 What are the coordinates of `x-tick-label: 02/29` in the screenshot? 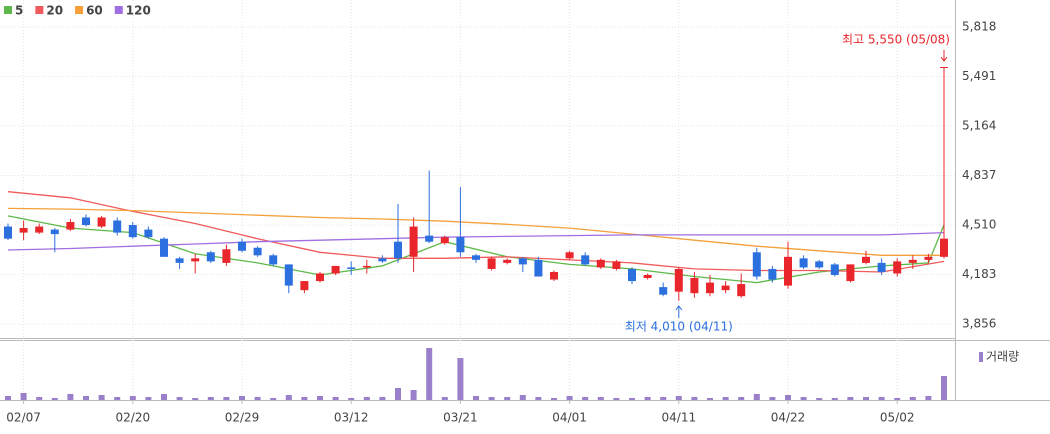 It's located at (242, 418).